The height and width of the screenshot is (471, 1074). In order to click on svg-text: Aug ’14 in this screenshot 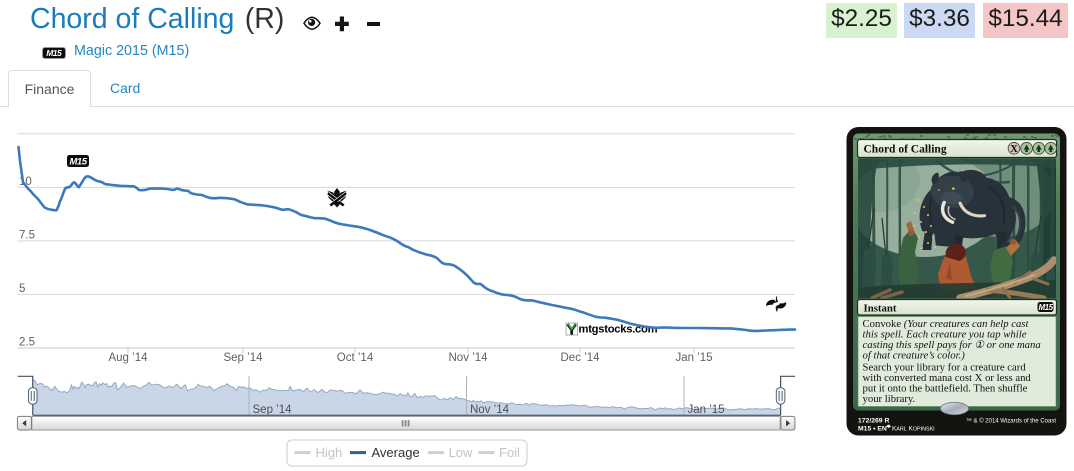, I will do `click(128, 358)`.